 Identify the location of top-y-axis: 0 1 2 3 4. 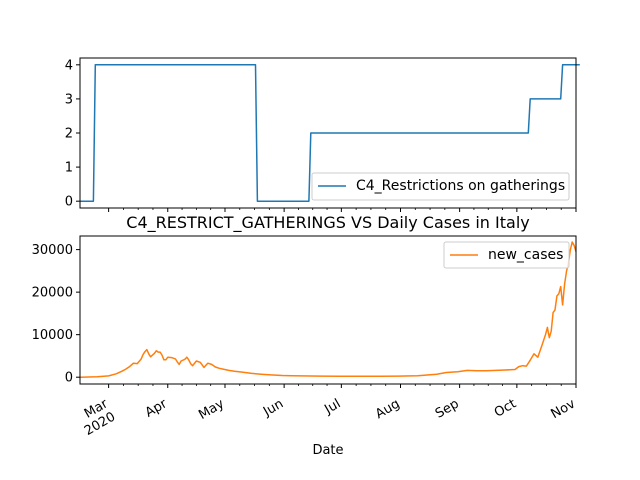
(72, 134).